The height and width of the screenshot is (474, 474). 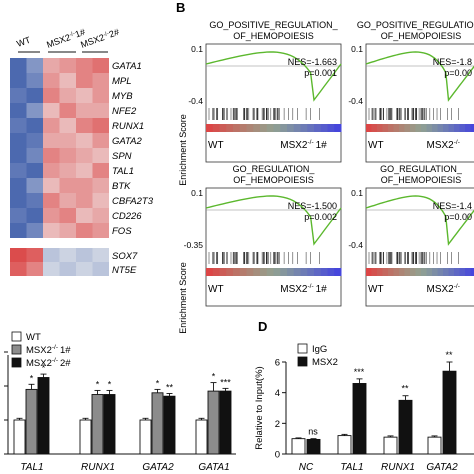 What do you see at coordinates (443, 289) in the screenshot?
I see `gsea-xlabel-right: MSX2-/-` at bounding box center [443, 289].